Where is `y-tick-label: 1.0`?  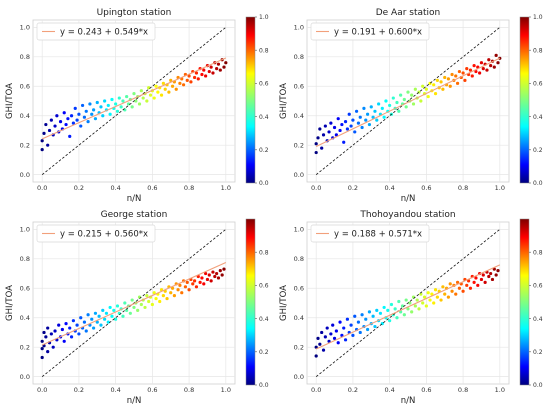
y-tick-label: 1.0 is located at coordinates (299, 230).